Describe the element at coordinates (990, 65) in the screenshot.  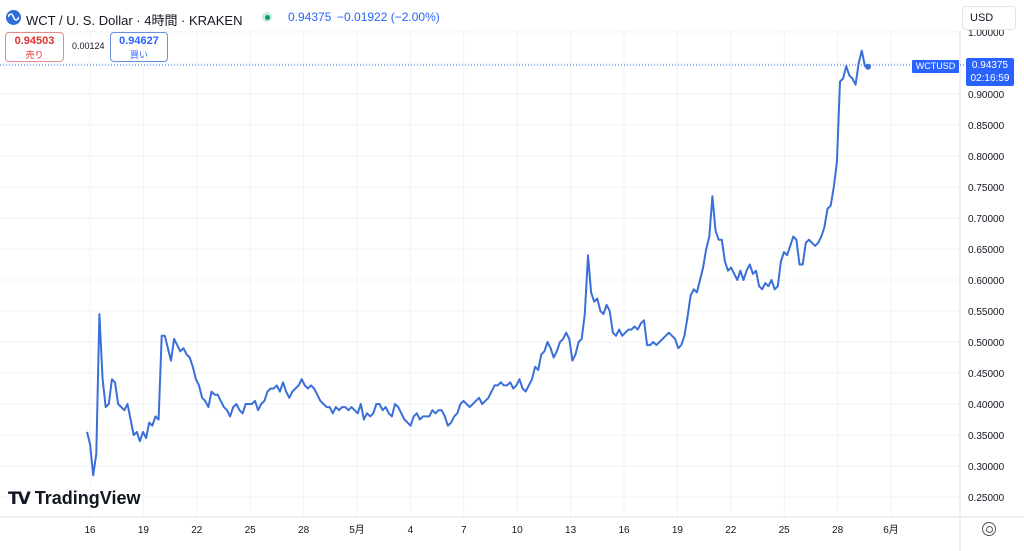
I see `last-price-tag-value: 0.94375` at that location.